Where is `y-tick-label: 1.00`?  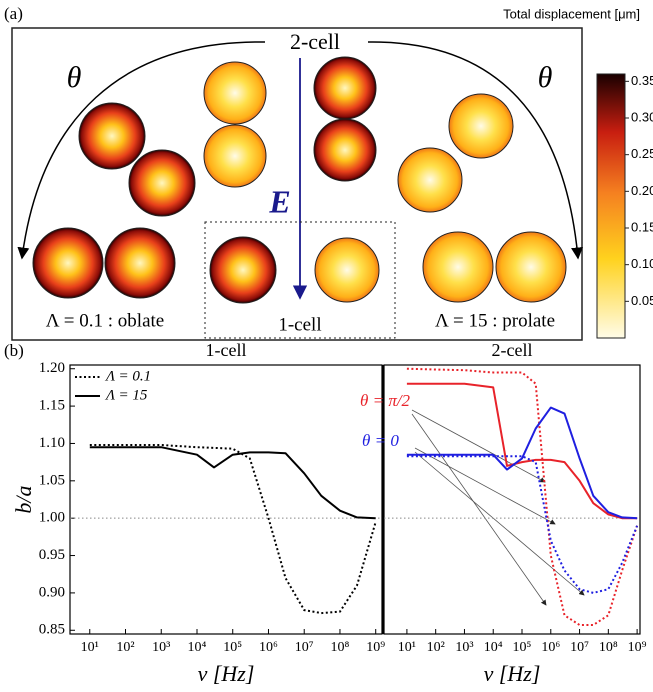
y-tick-label: 1.00 is located at coordinates (52, 518).